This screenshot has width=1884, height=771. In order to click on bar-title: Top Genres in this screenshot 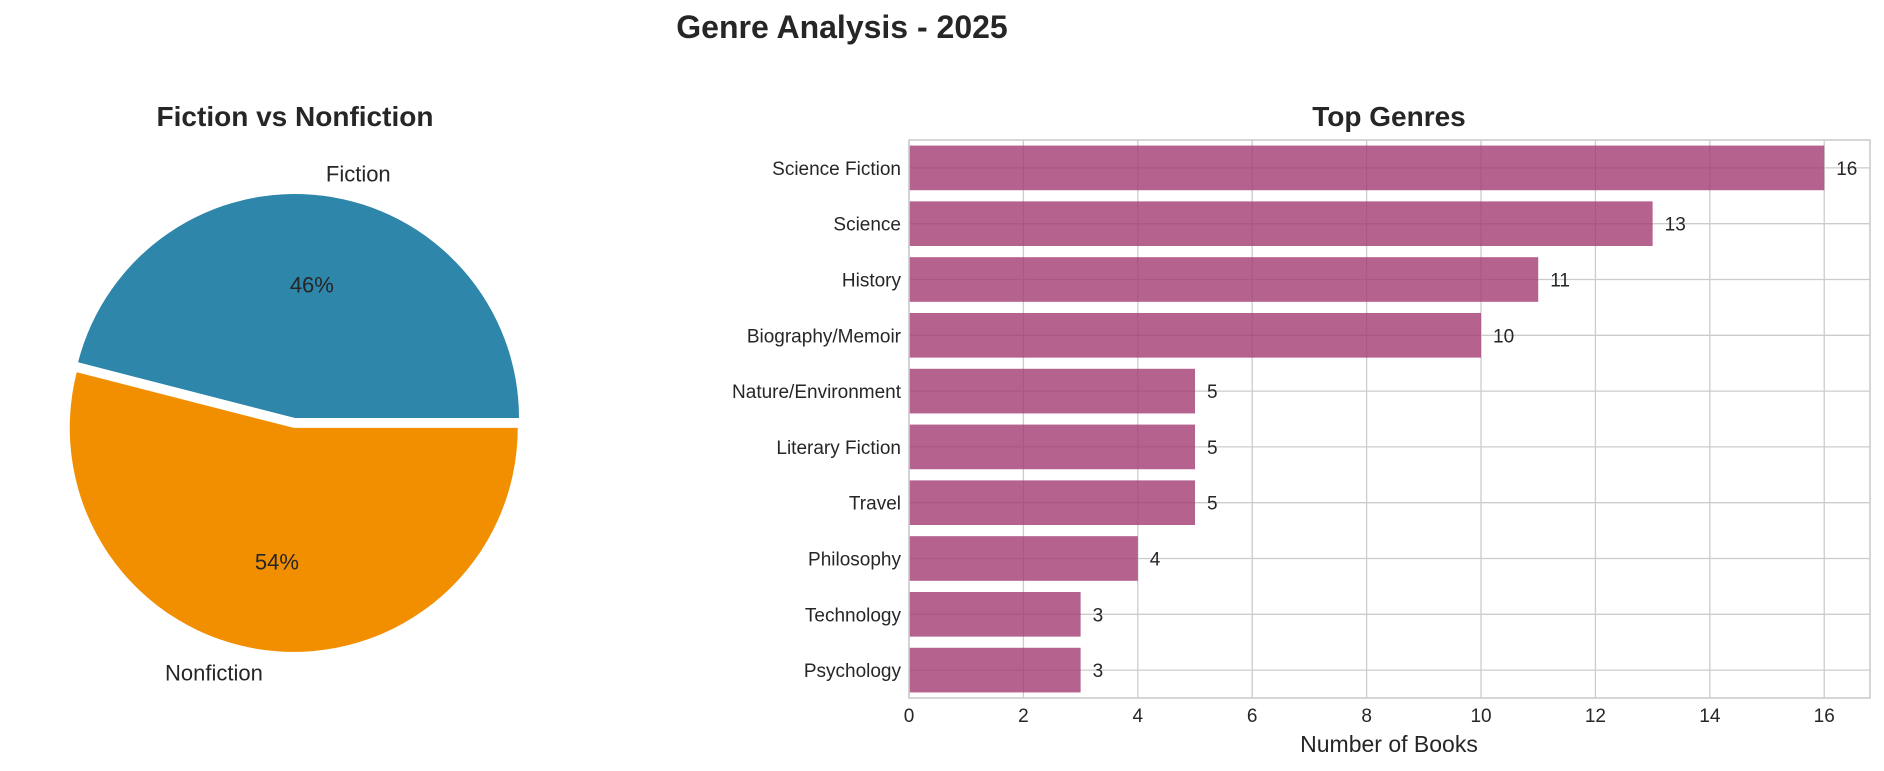, I will do `click(1389, 116)`.